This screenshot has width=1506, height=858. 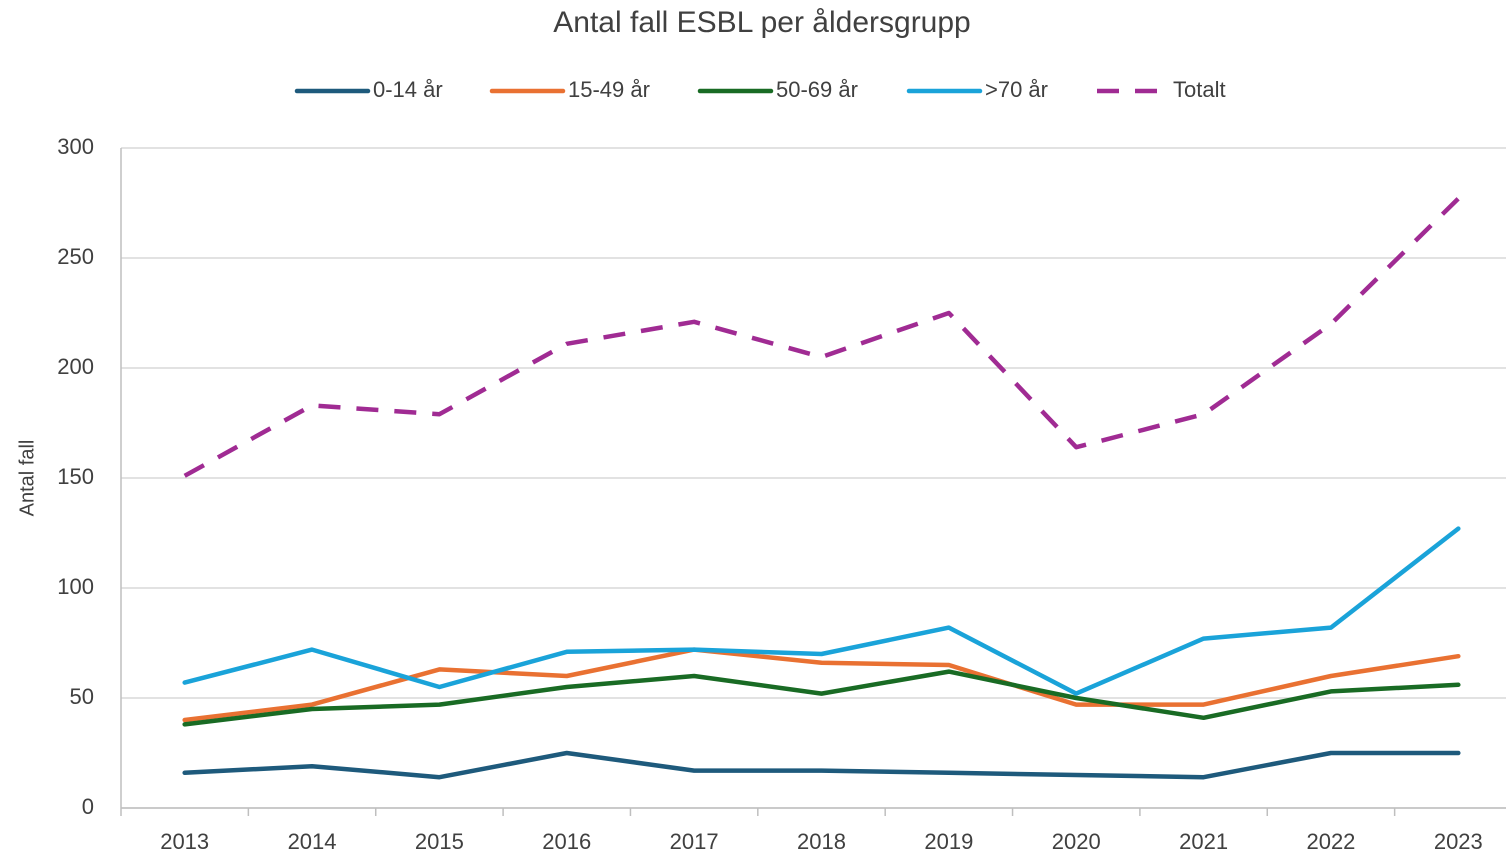 What do you see at coordinates (75, 256) in the screenshot?
I see `y-tick-label: 250` at bounding box center [75, 256].